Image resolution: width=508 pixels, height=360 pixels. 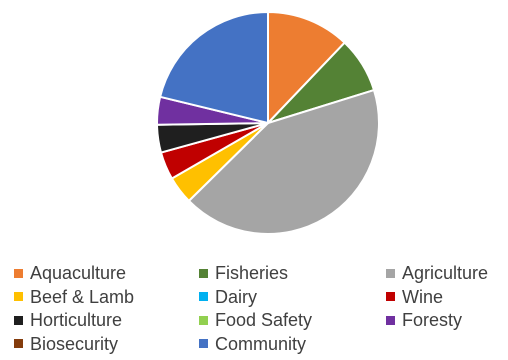 I want to click on legend-label: Fisheries, so click(x=252, y=273).